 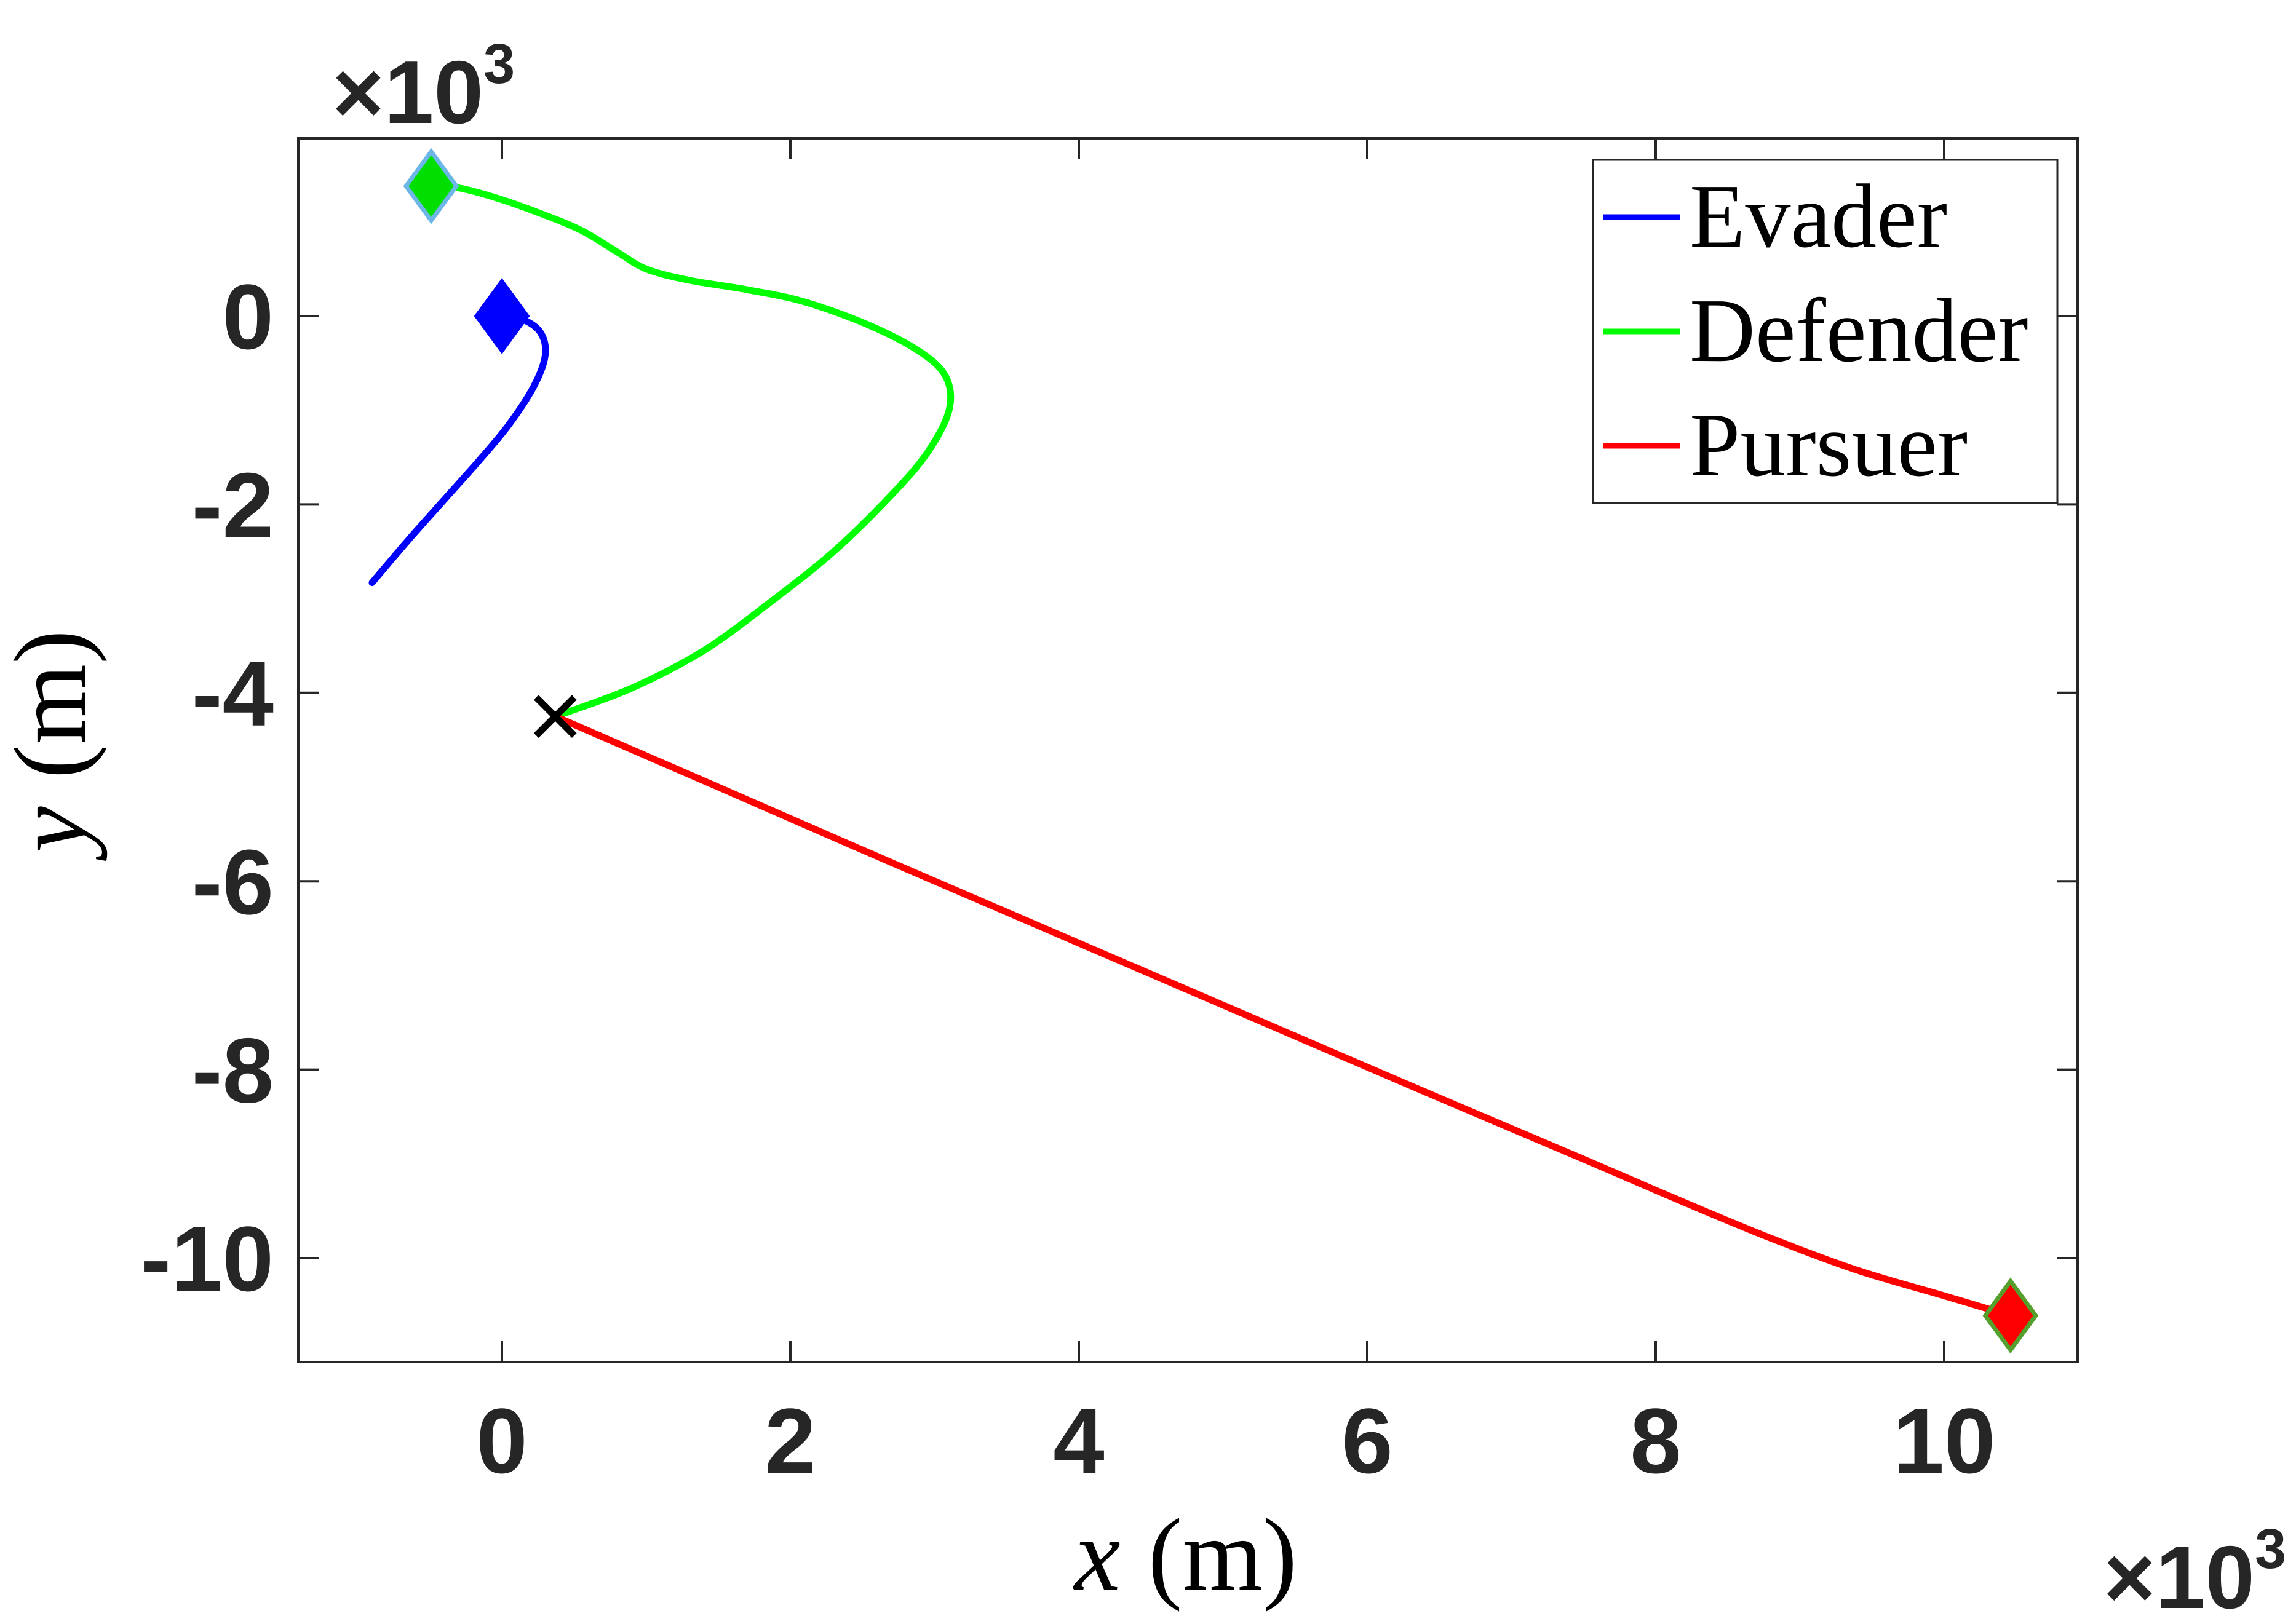 What do you see at coordinates (501, 1440) in the screenshot?
I see `x-tick-label: 0` at bounding box center [501, 1440].